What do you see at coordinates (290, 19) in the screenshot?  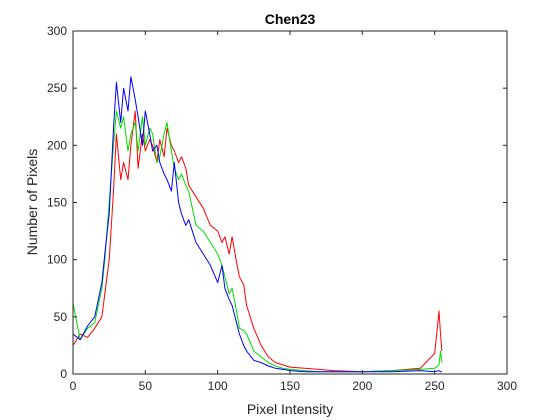 I see `chart-title: Chen23` at bounding box center [290, 19].